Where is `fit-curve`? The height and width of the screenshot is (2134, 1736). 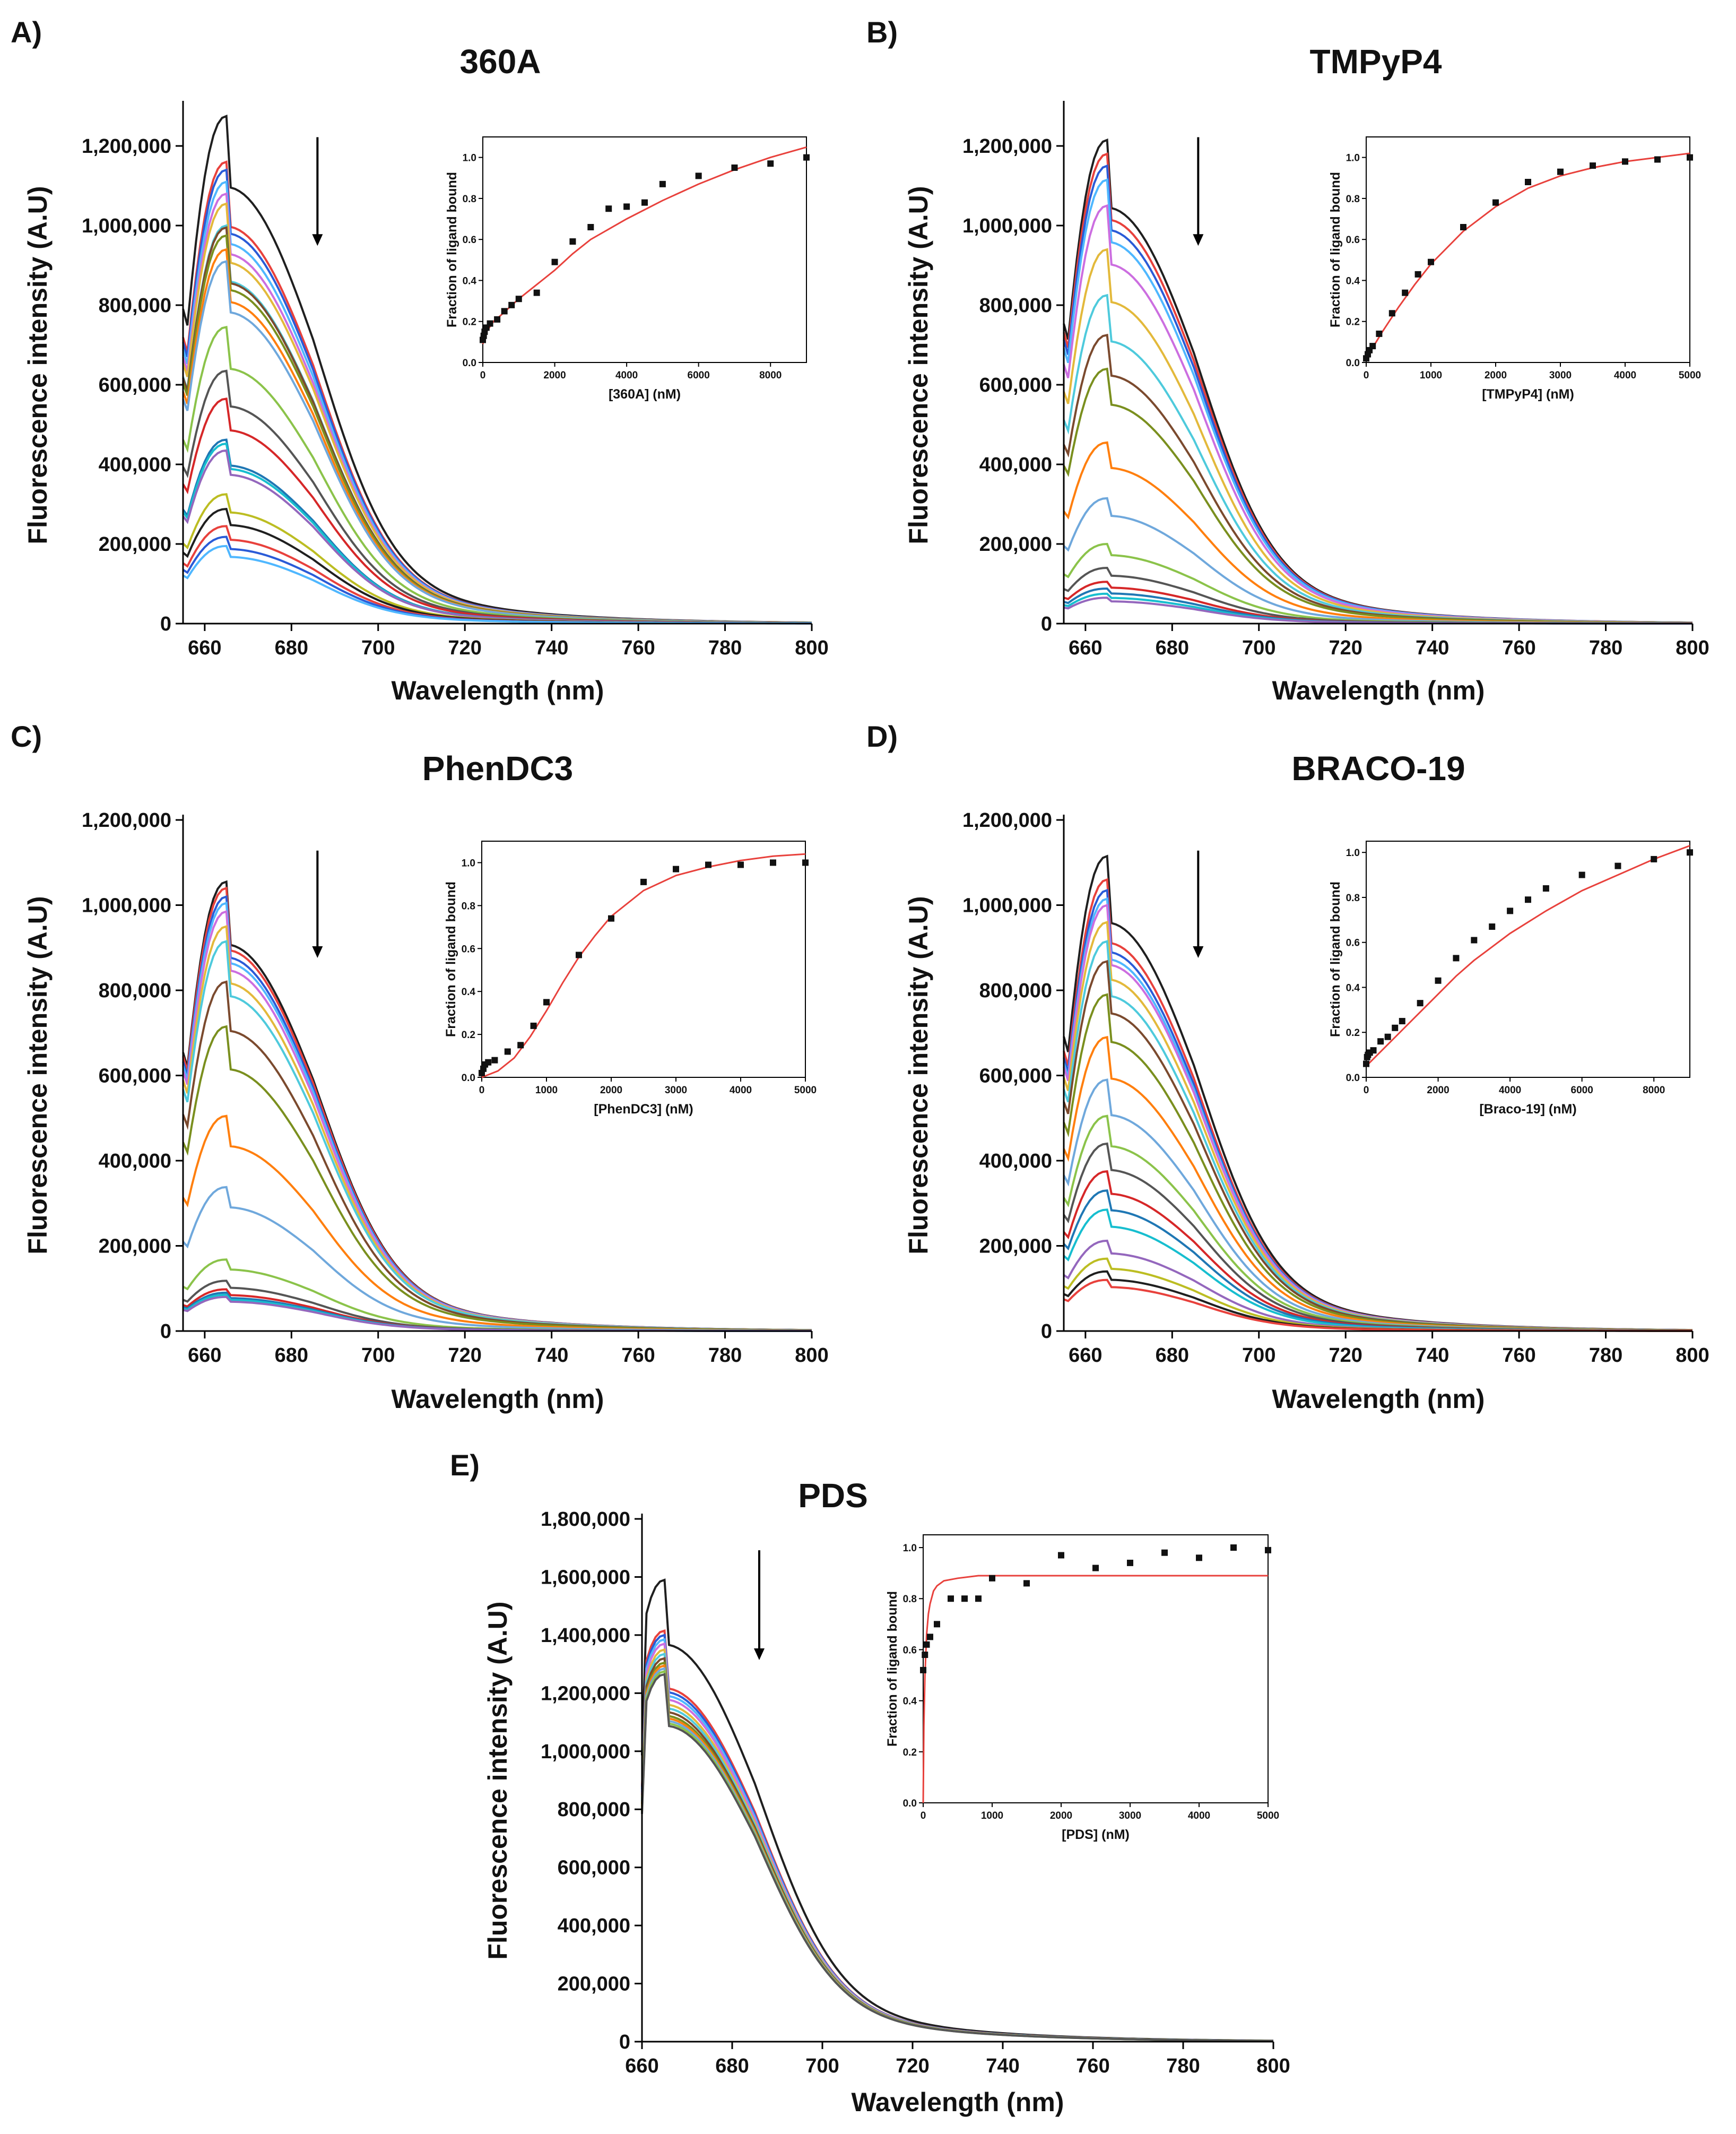
fit-curve is located at coordinates (1527, 956).